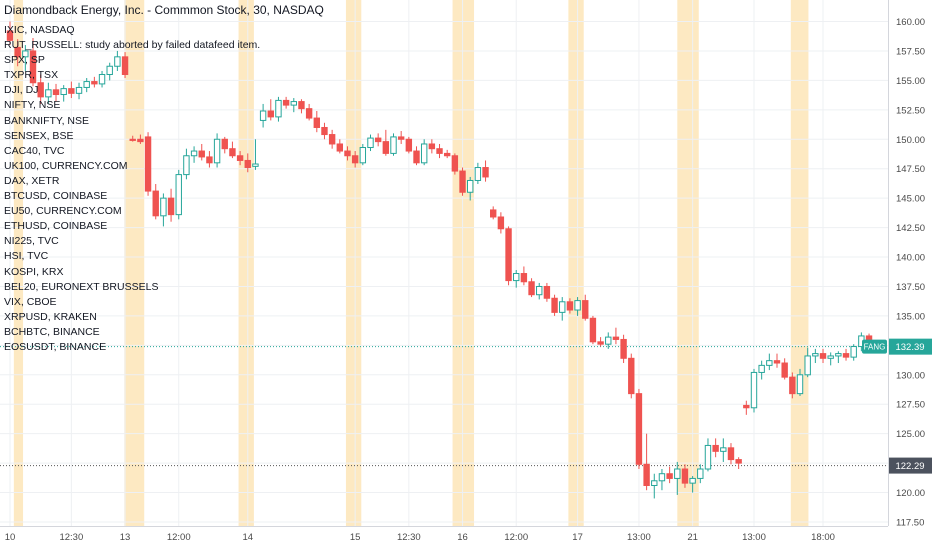 Image resolution: width=932 pixels, height=550 pixels. I want to click on legend-item: EU50, CURRENCY.COM, so click(63, 211).